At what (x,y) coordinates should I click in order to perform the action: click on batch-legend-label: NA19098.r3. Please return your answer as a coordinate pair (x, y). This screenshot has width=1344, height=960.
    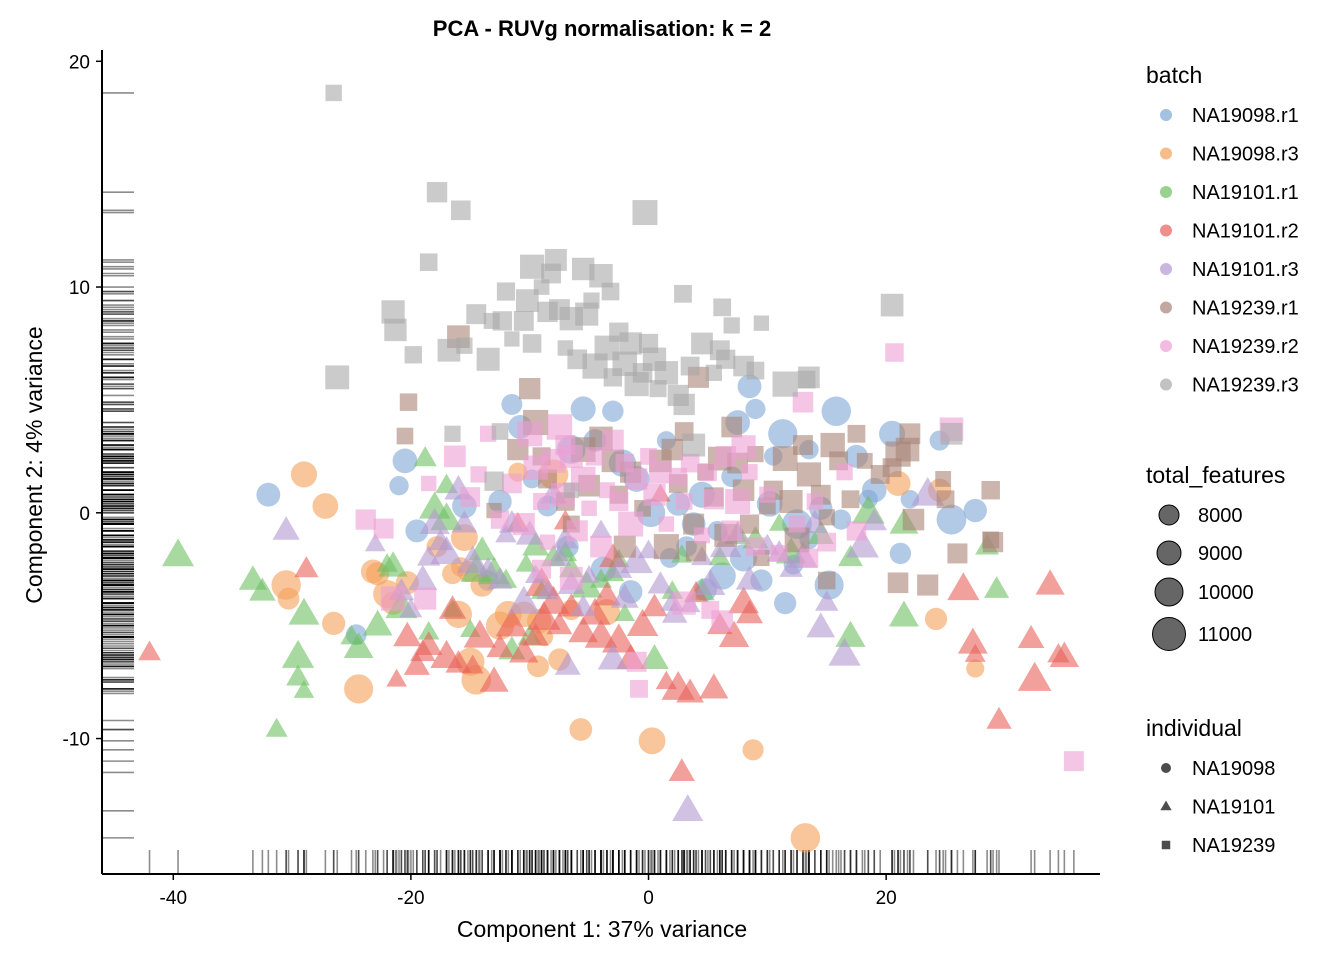
    Looking at the image, I should click on (1245, 155).